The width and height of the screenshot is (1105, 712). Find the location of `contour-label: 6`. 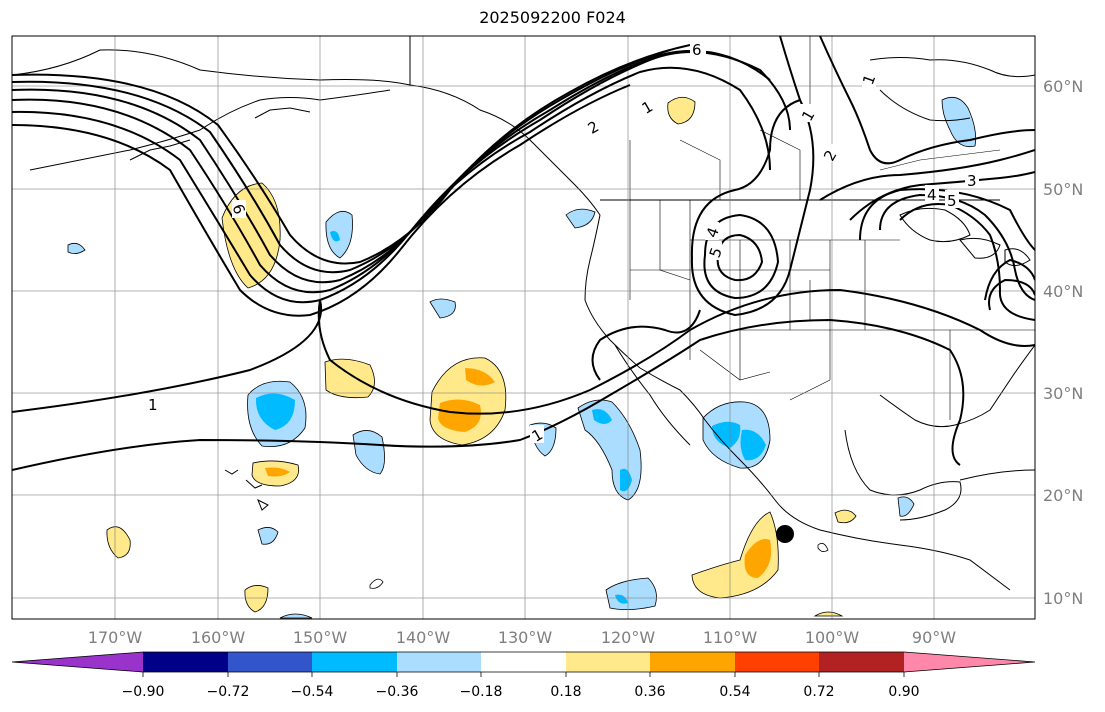

contour-label: 6 is located at coordinates (697, 50).